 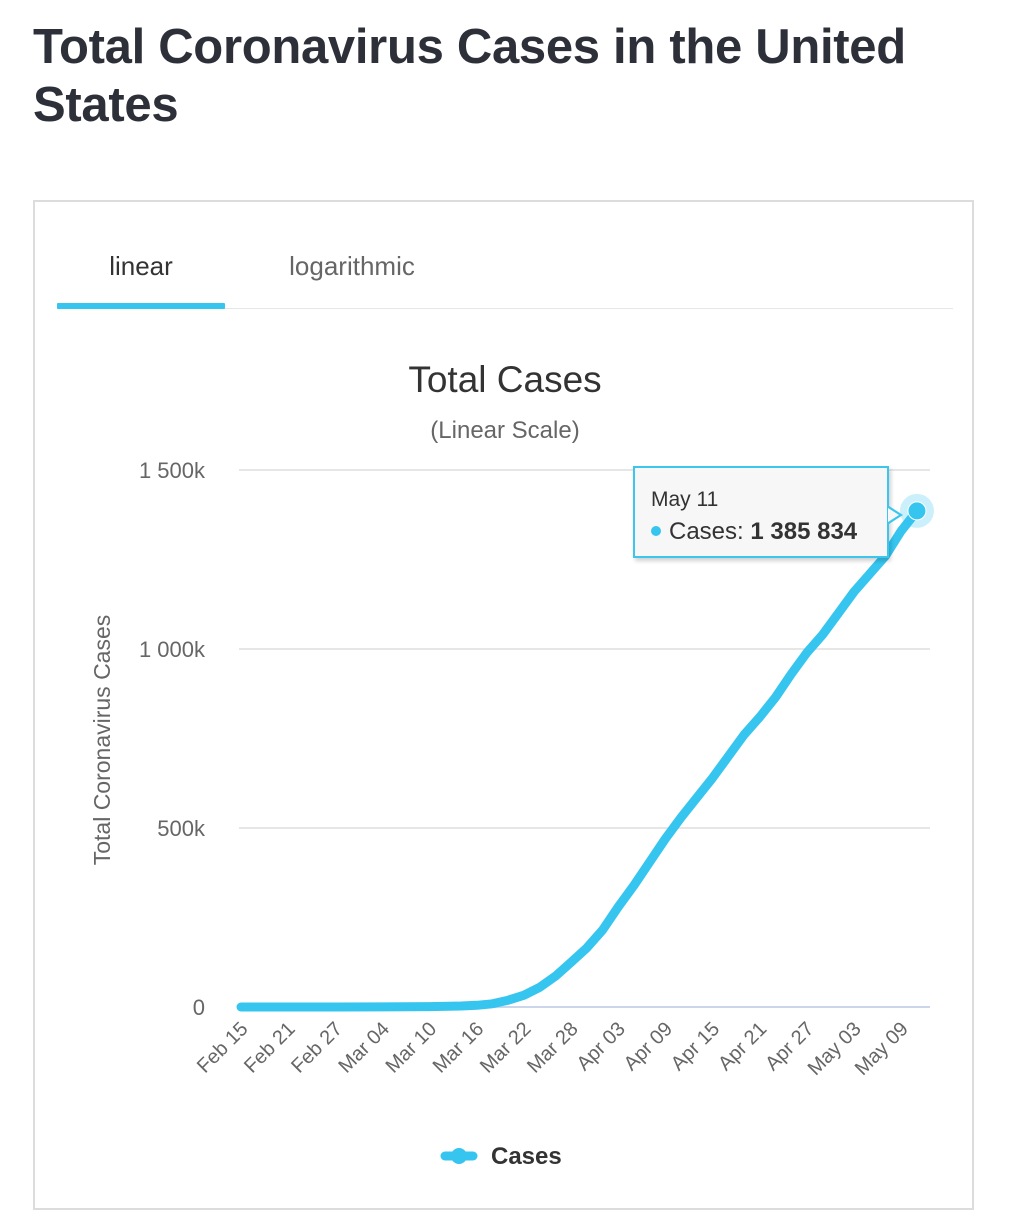 What do you see at coordinates (199, 1007) in the screenshot?
I see `y-tick-label: 0` at bounding box center [199, 1007].